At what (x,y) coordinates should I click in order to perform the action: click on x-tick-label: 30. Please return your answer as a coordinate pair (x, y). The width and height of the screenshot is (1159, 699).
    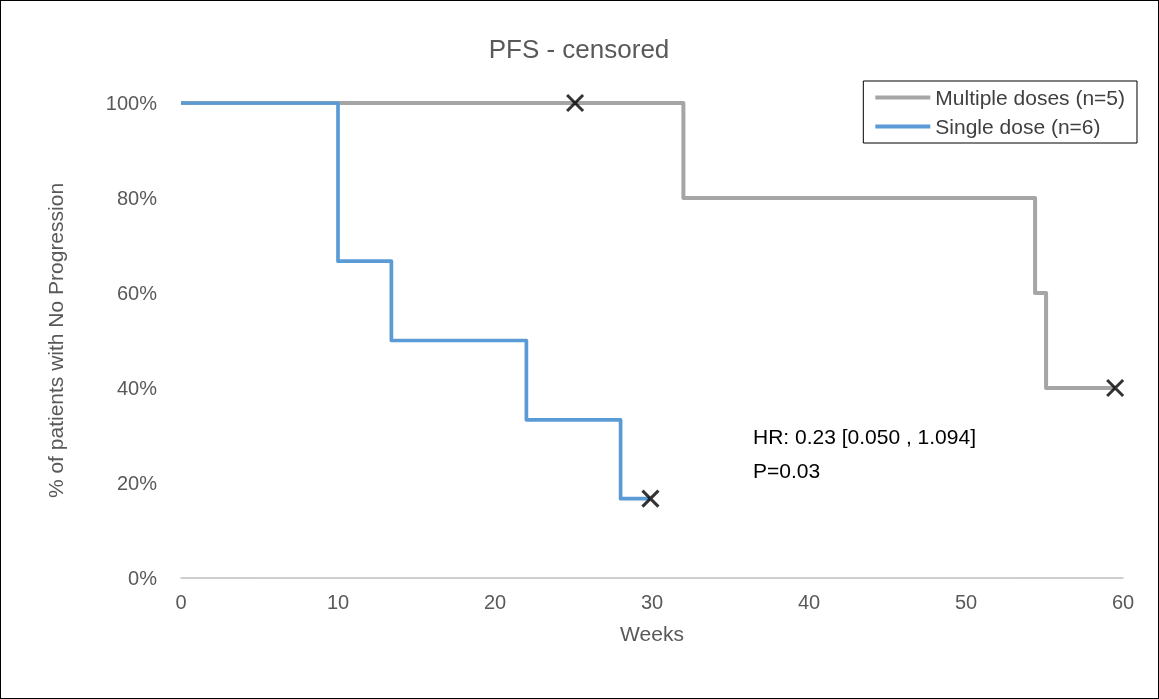
    Looking at the image, I should click on (652, 602).